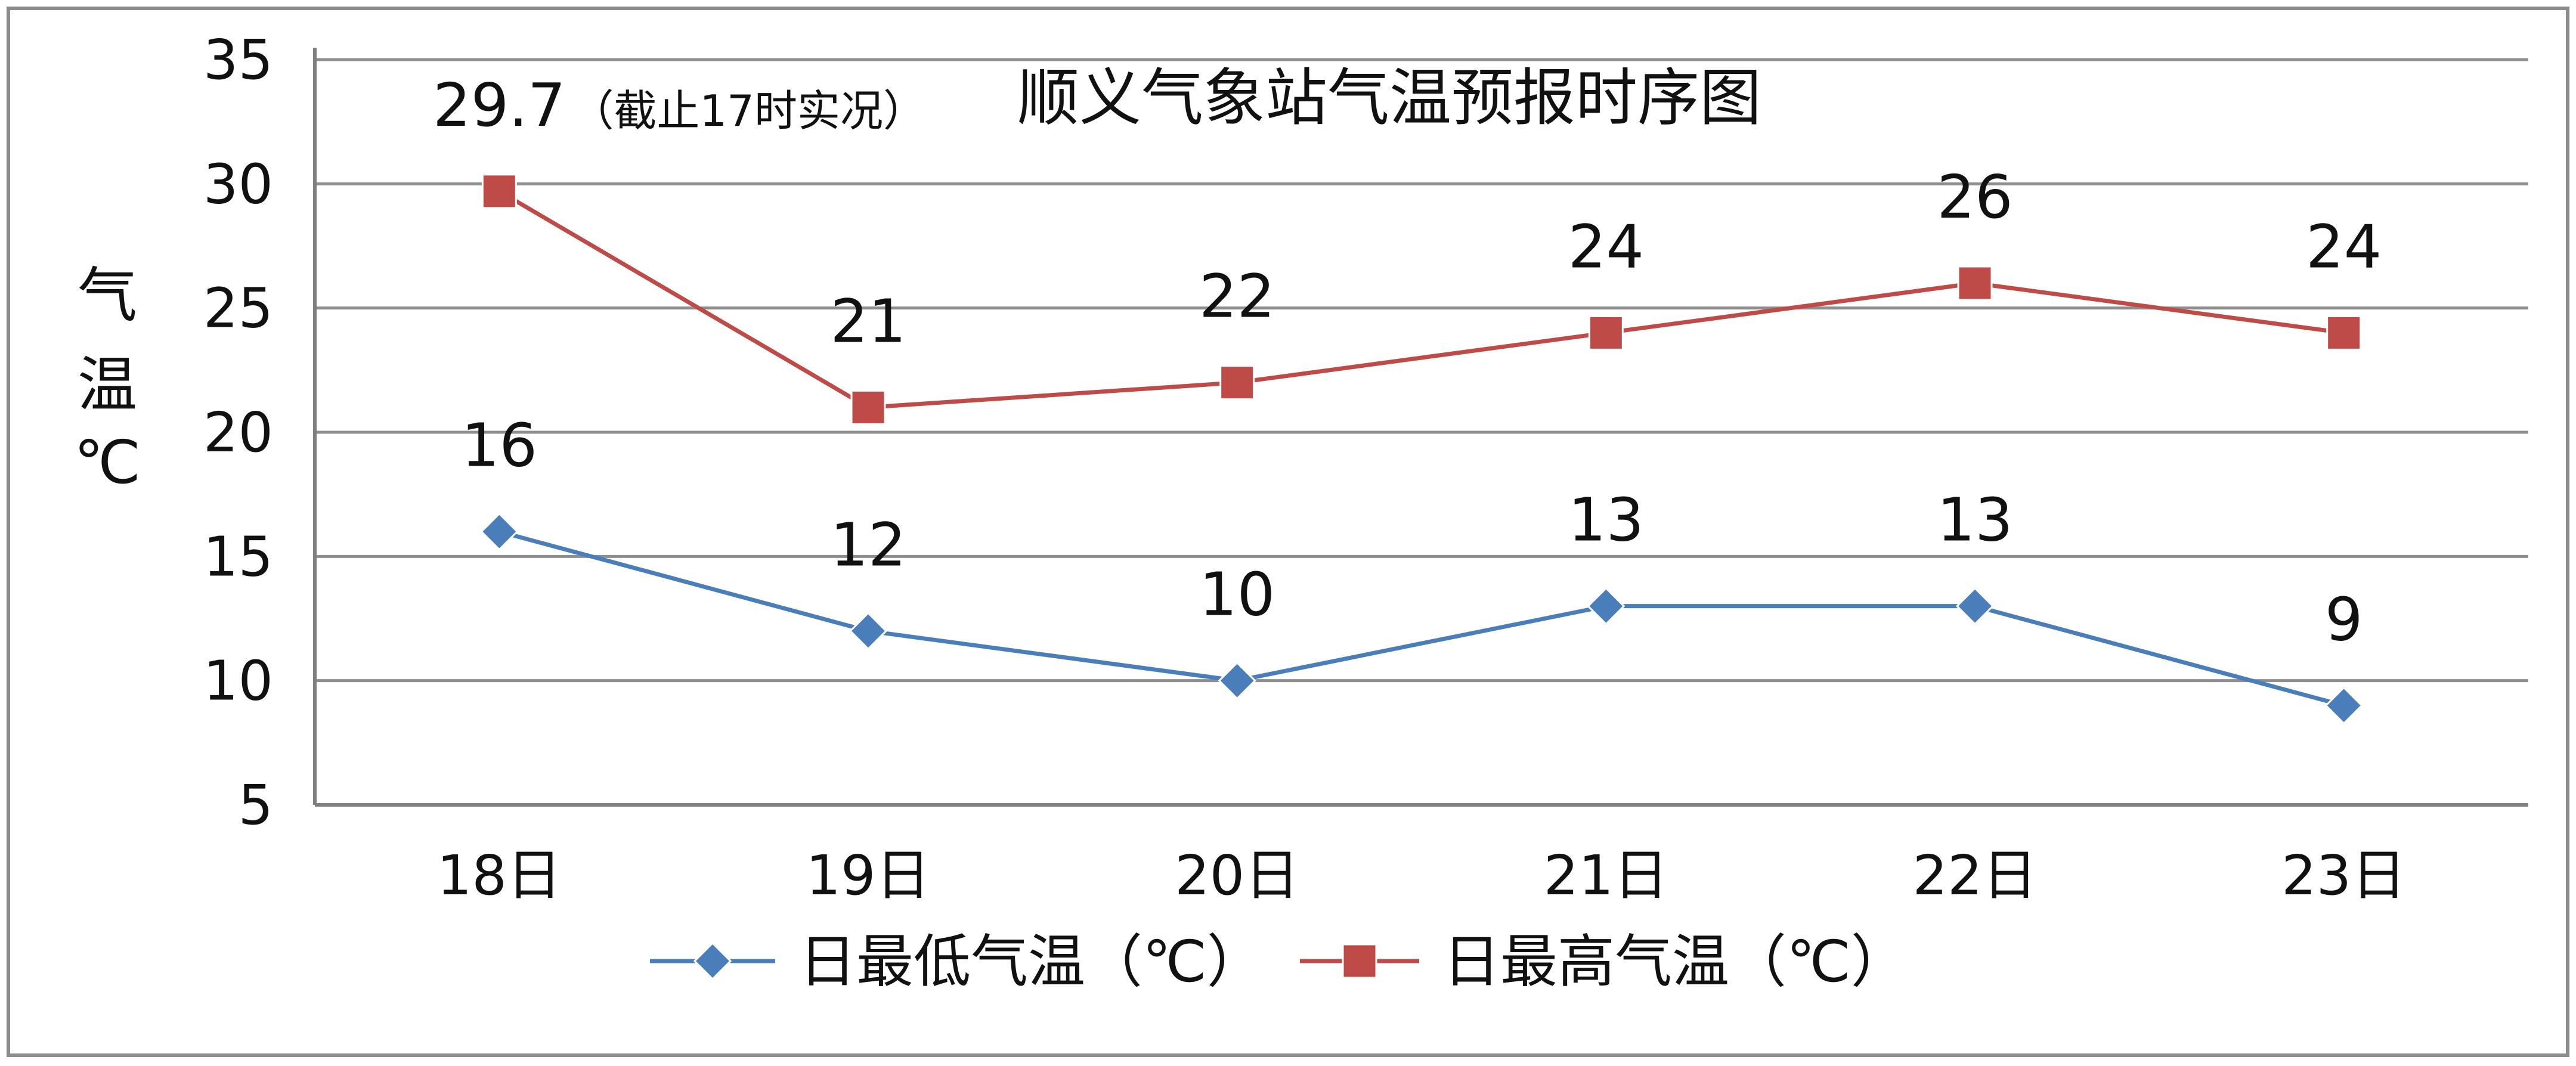 This screenshot has height=1066, width=2576. What do you see at coordinates (1606, 875) in the screenshot?
I see `x-tick-label: 21日` at bounding box center [1606, 875].